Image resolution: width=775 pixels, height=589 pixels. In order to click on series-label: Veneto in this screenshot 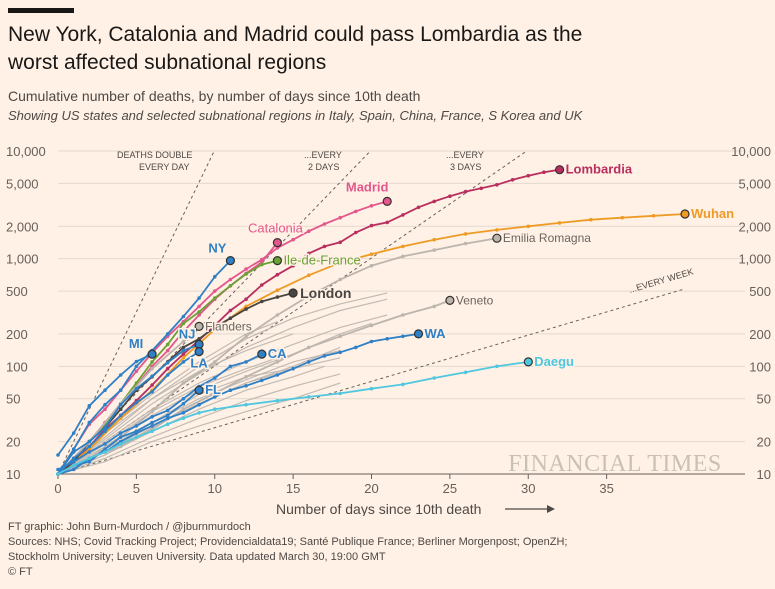, I will do `click(475, 300)`.